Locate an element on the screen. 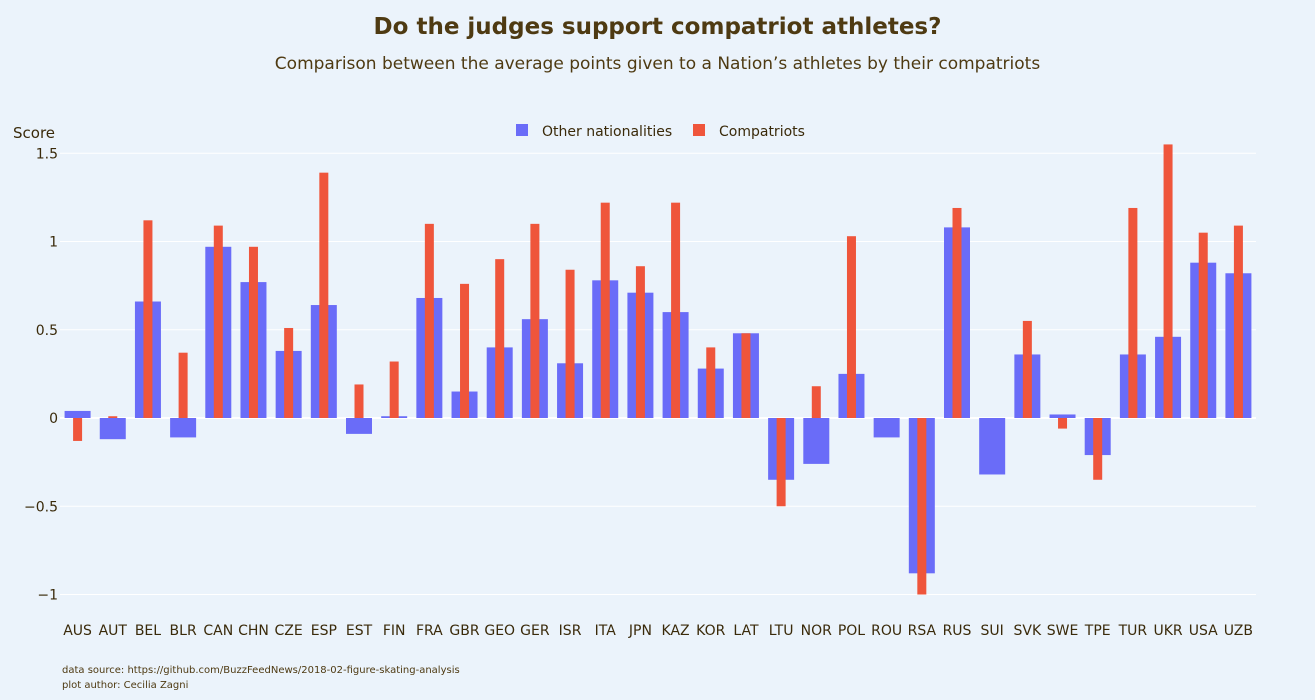 This screenshot has height=700, width=1315. bar-compatriots-svk is located at coordinates (1027, 369).